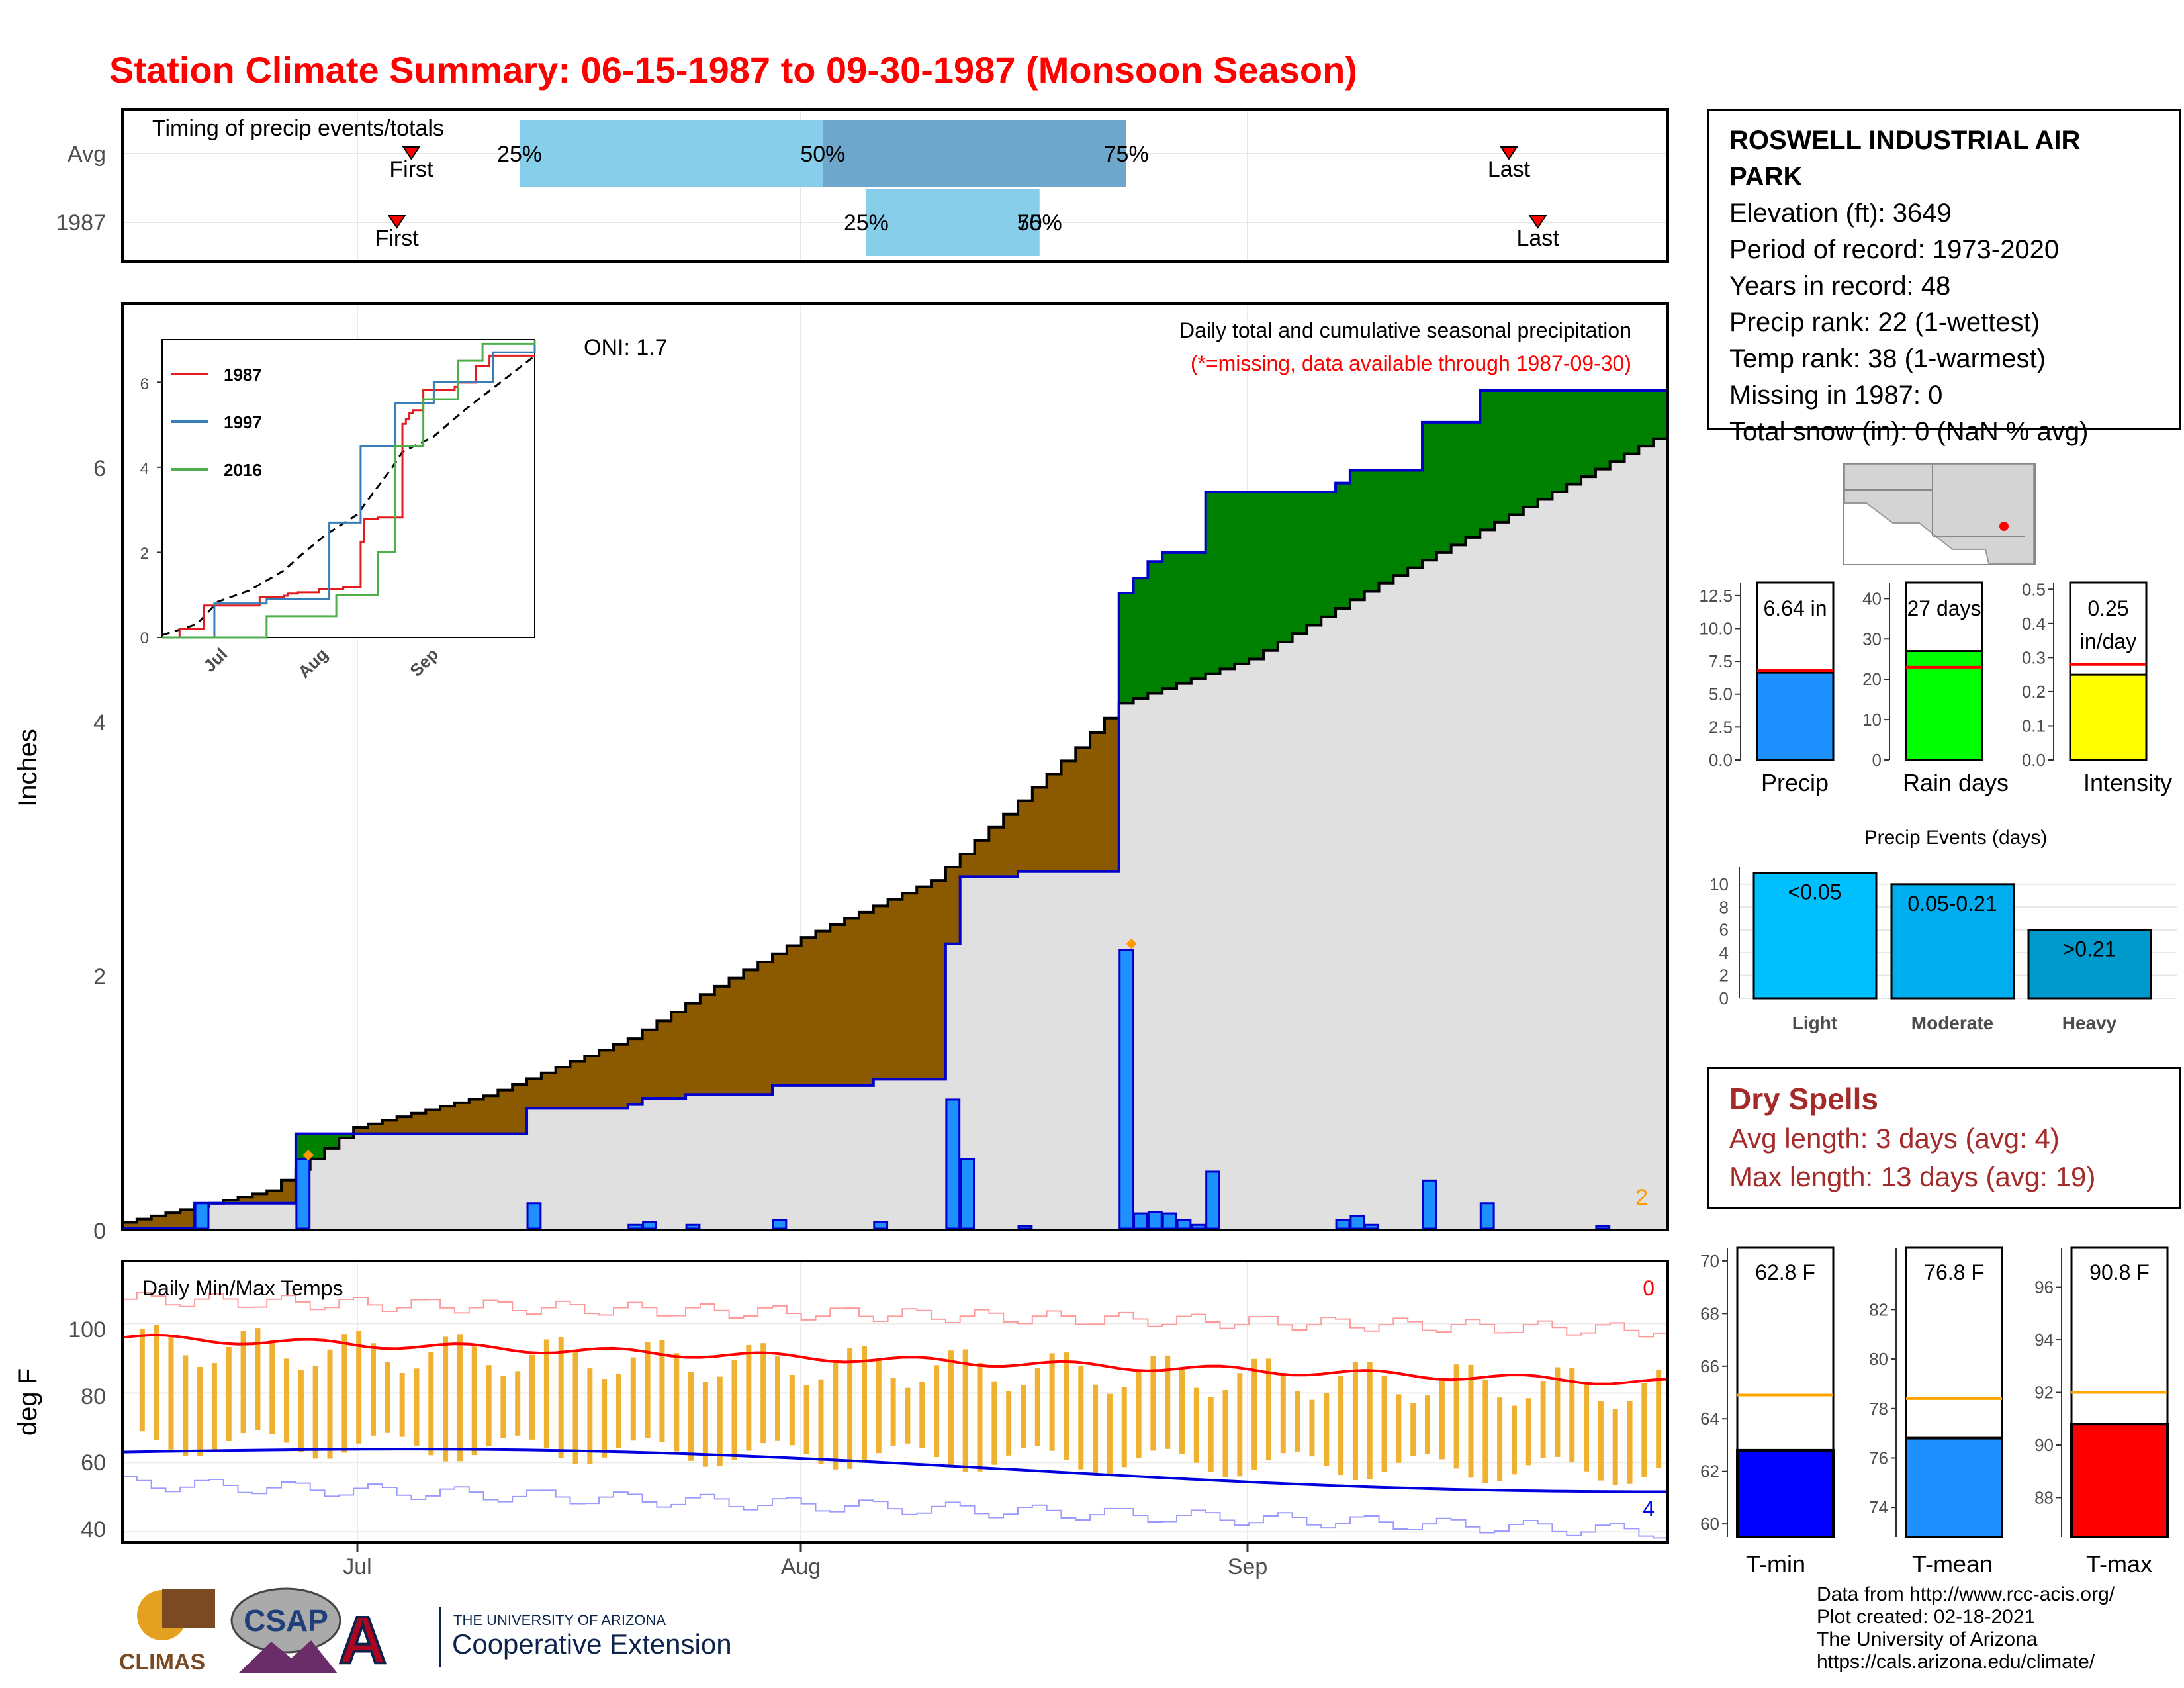 The width and height of the screenshot is (2184, 1688). Describe the element at coordinates (286, 1620) in the screenshot. I see `csap-text: CSAP` at that location.